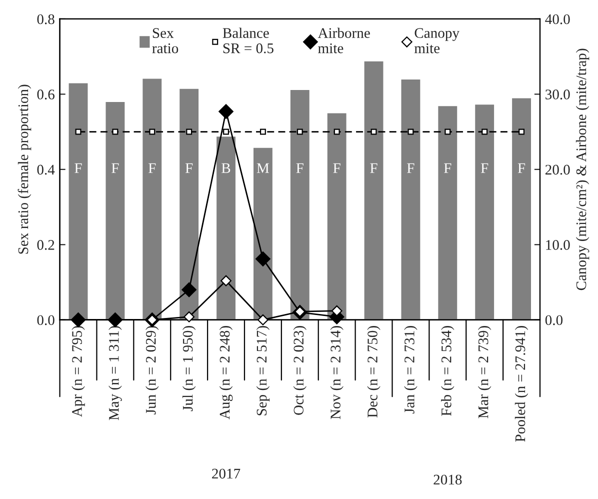 The image size is (598, 499). Describe the element at coordinates (78, 371) in the screenshot. I see `x-tick-label: Apr (n = 2 795)` at that location.